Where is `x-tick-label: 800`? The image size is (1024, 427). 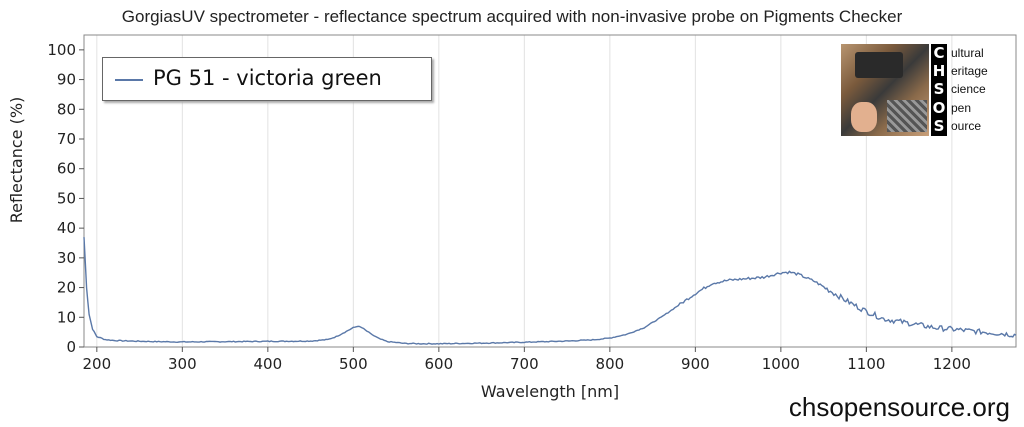
x-tick-label: 800 is located at coordinates (610, 364).